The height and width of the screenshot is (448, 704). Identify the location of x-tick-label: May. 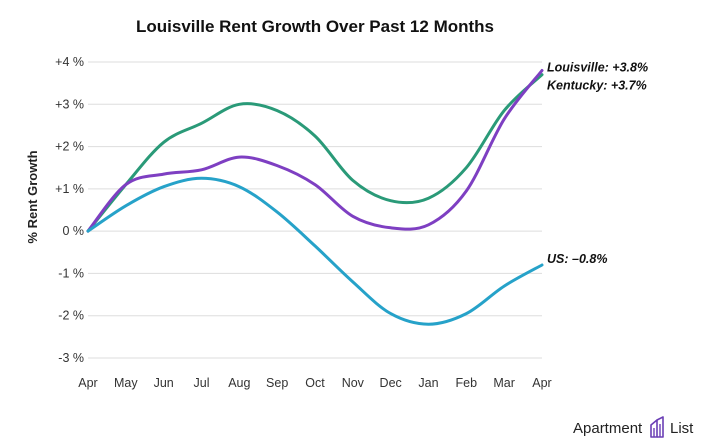
(126, 383).